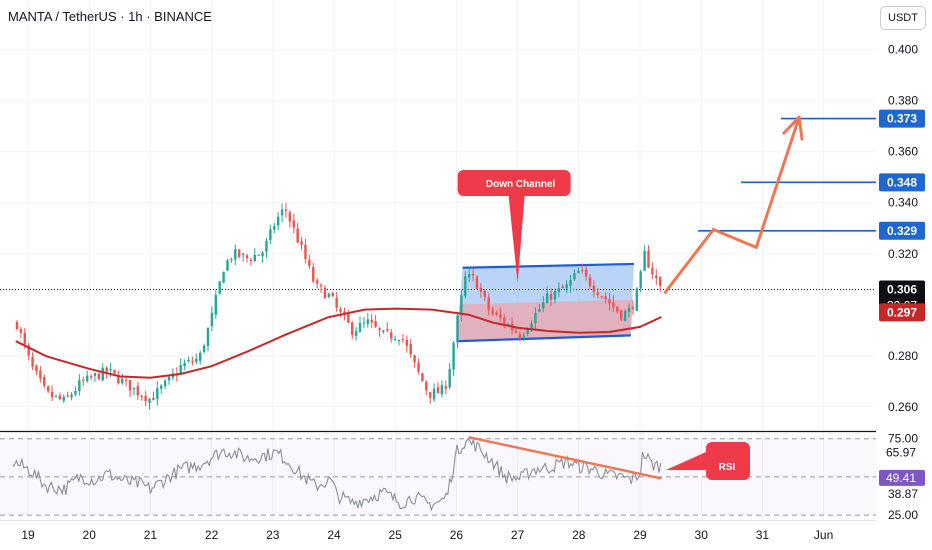  What do you see at coordinates (903, 101) in the screenshot?
I see `y-axis-tick-label: 0.380` at bounding box center [903, 101].